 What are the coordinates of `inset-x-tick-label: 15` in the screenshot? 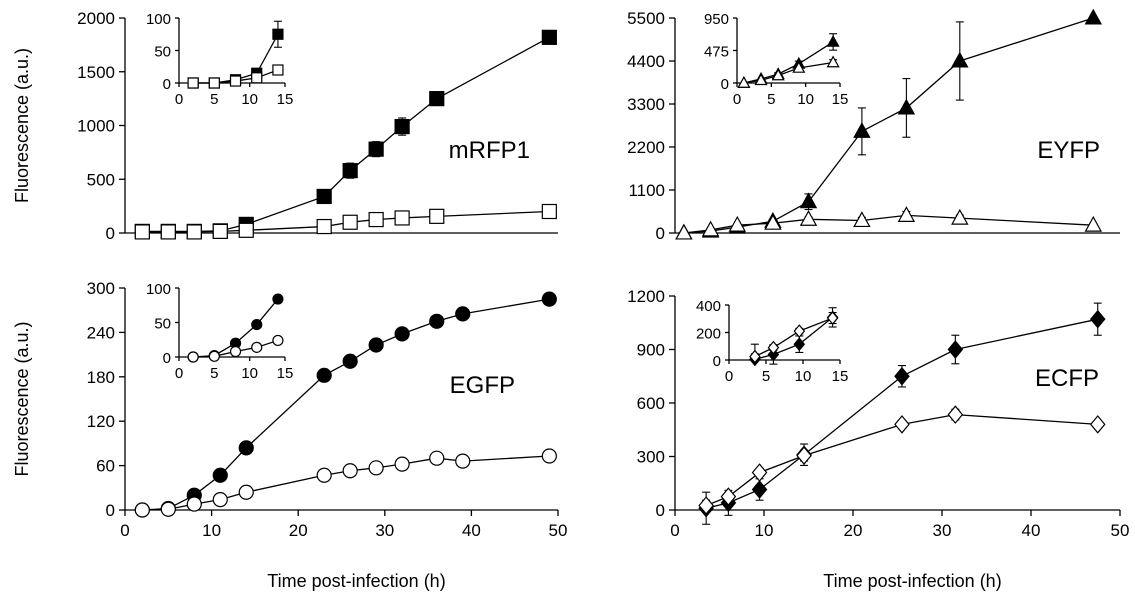 It's located at (285, 99).